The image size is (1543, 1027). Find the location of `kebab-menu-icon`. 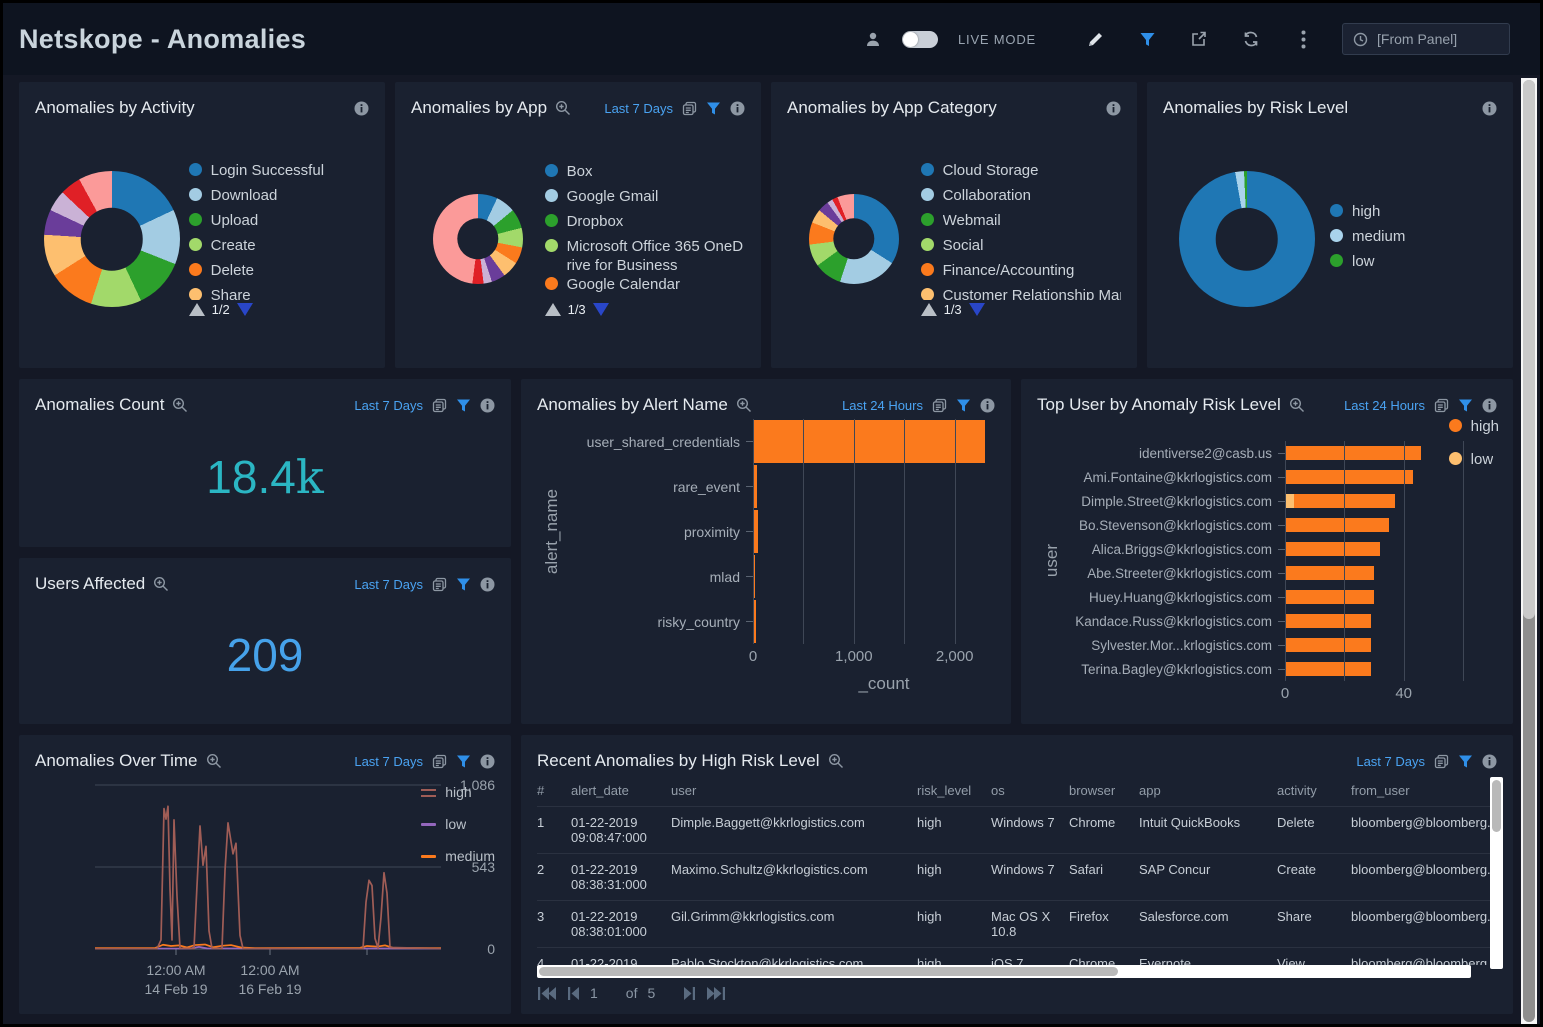

kebab-menu-icon is located at coordinates (1303, 39).